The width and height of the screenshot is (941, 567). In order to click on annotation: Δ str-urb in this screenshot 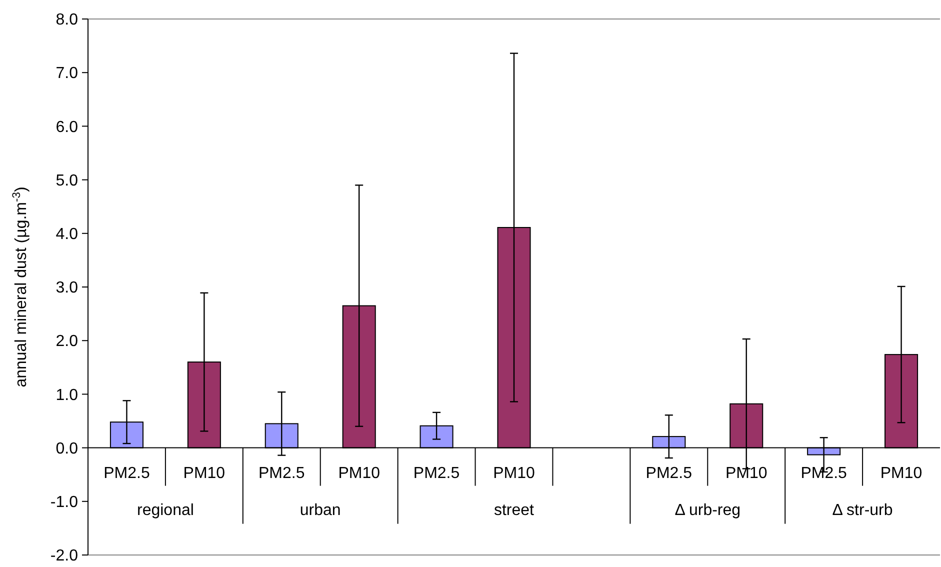, I will do `click(862, 510)`.